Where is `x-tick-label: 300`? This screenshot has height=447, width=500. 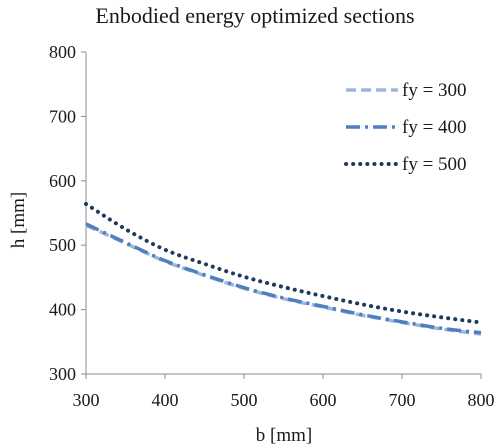
x-tick-label: 300 is located at coordinates (86, 400).